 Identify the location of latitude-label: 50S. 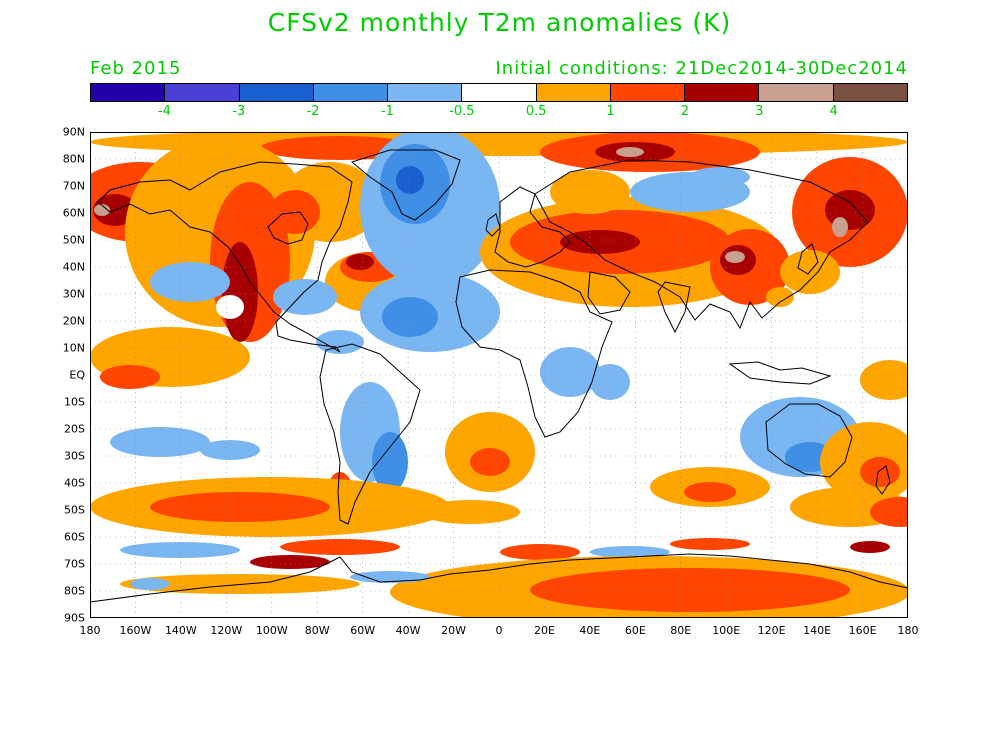
(74, 510).